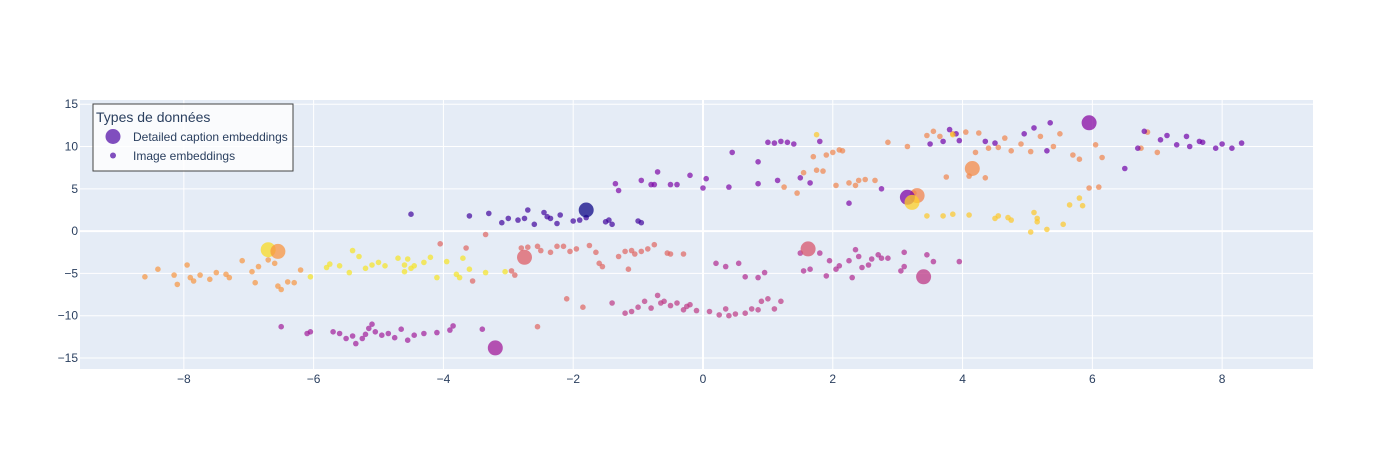 The image size is (1394, 455). What do you see at coordinates (495, 348) in the screenshot?
I see `caption-embedding-point` at bounding box center [495, 348].